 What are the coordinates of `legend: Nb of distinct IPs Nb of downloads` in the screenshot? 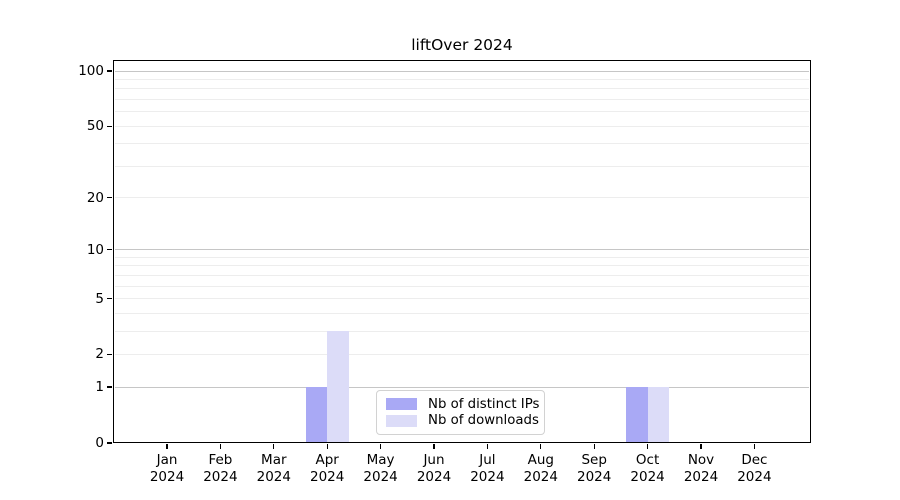 It's located at (460, 412).